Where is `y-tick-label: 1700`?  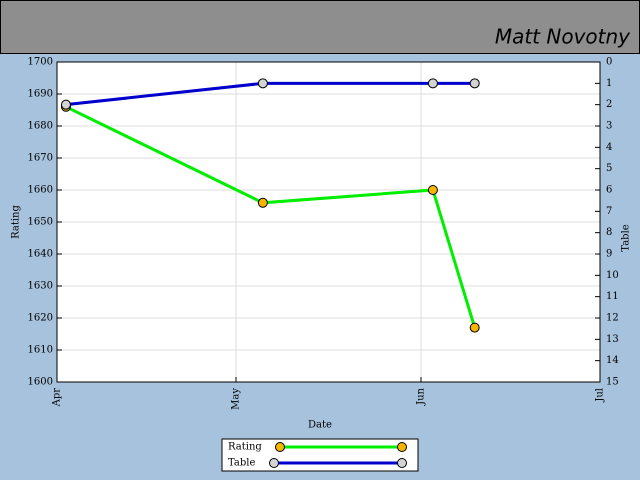
y-tick-label: 1700 is located at coordinates (40, 62).